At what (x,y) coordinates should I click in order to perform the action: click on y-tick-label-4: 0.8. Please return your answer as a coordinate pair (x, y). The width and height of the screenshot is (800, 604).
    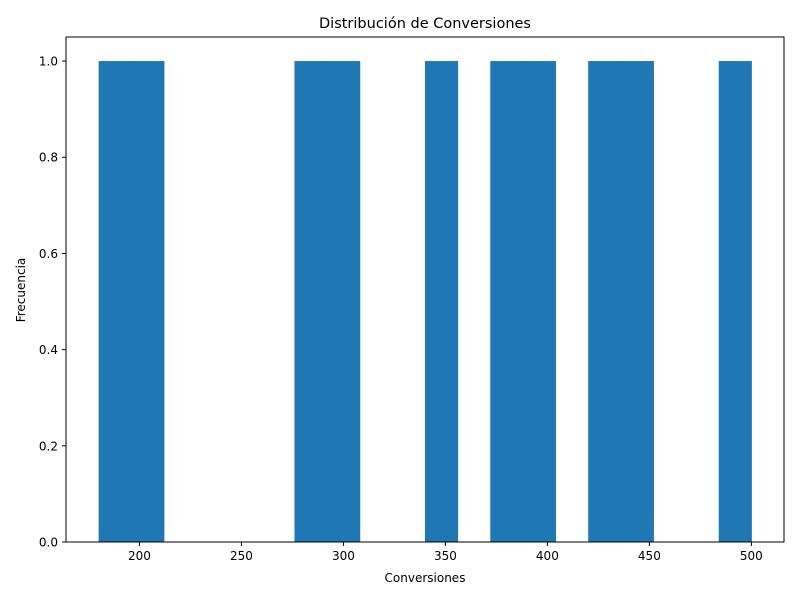
    Looking at the image, I should click on (48, 158).